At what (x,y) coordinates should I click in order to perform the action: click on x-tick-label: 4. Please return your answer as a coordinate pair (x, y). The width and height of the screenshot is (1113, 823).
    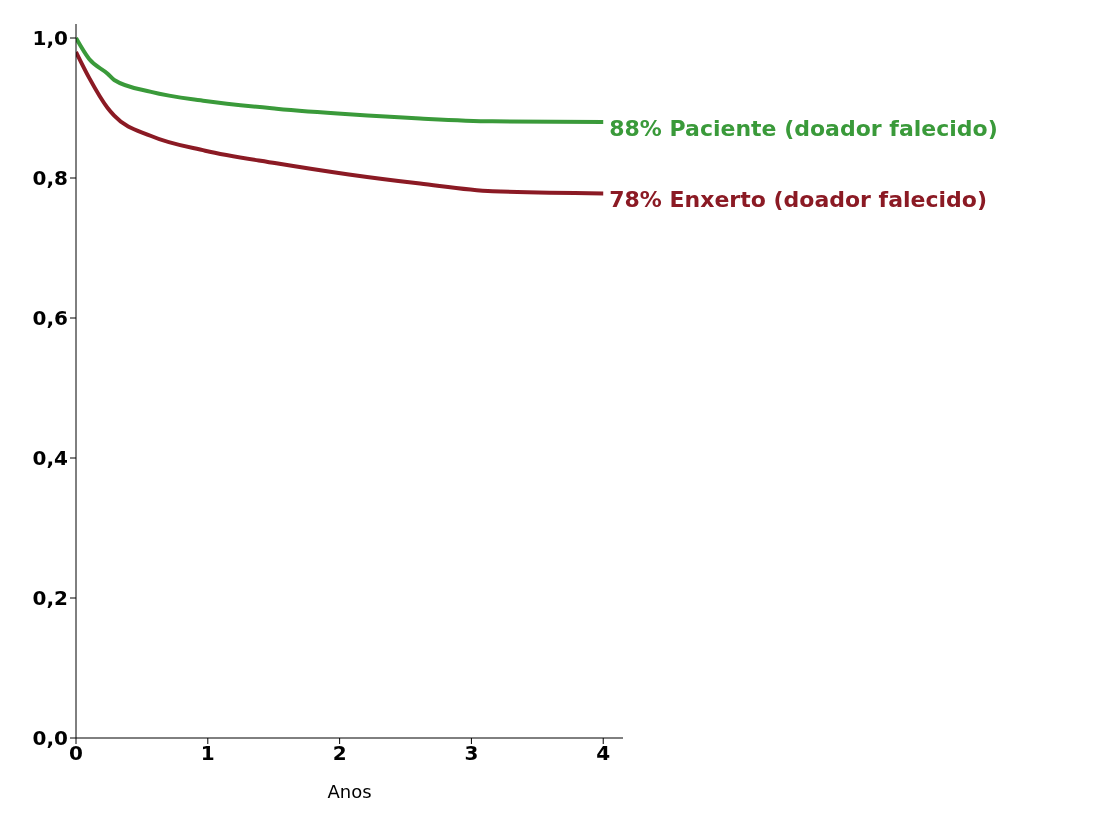
    Looking at the image, I should click on (603, 753).